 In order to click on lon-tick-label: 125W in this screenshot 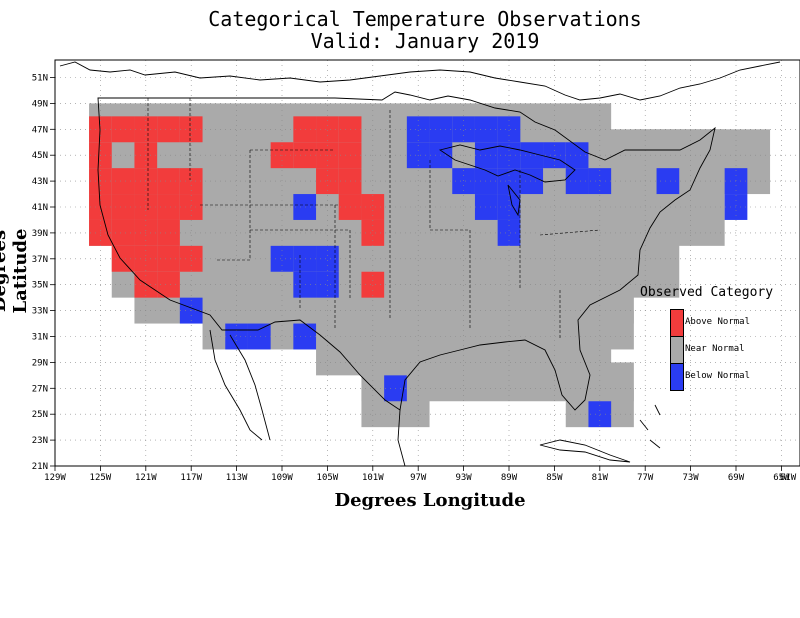, I will do `click(101, 478)`.